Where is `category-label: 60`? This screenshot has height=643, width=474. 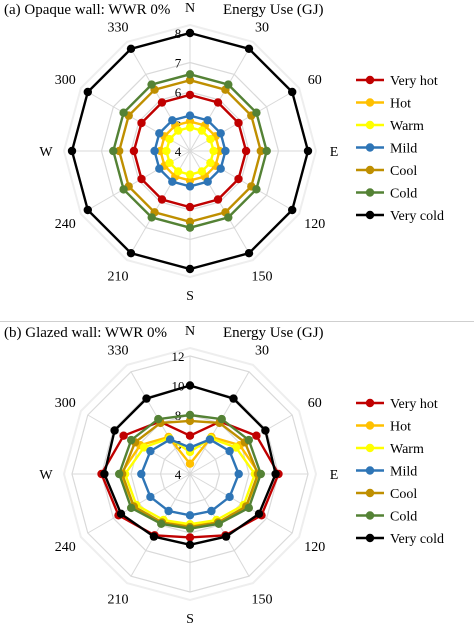
category-label: 60 is located at coordinates (315, 403).